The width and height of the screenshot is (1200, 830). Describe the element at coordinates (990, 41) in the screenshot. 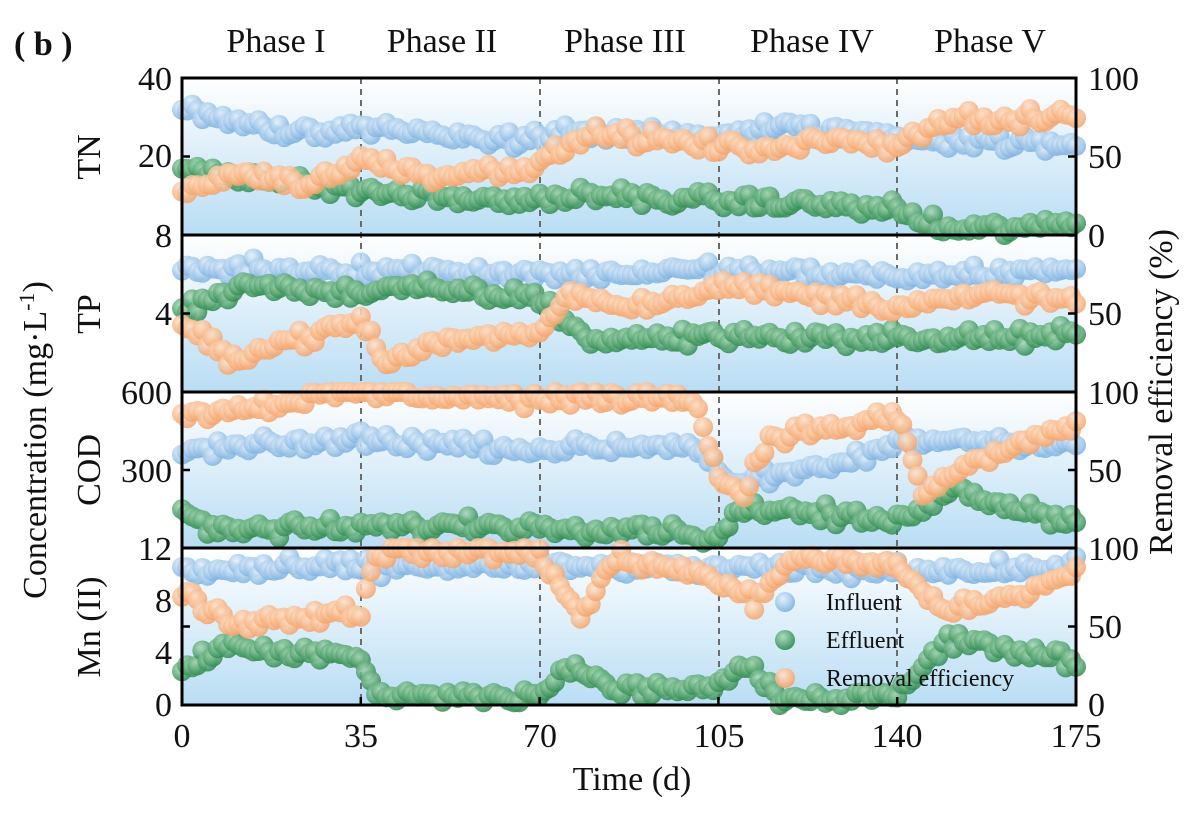

I see `phase-label-5: Phase V` at that location.